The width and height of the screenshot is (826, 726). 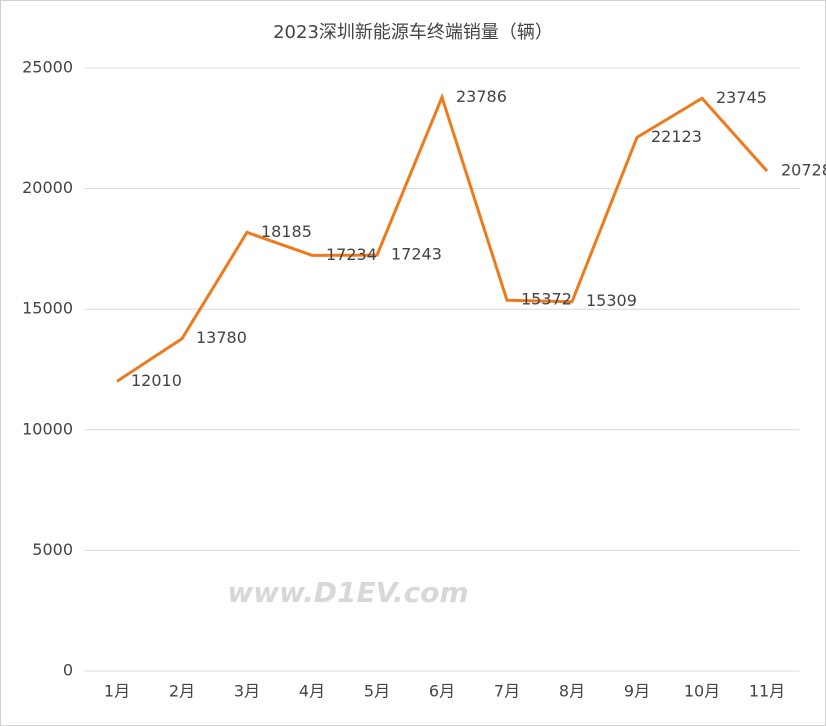 What do you see at coordinates (182, 691) in the screenshot?
I see `x-tick-label: 2月` at bounding box center [182, 691].